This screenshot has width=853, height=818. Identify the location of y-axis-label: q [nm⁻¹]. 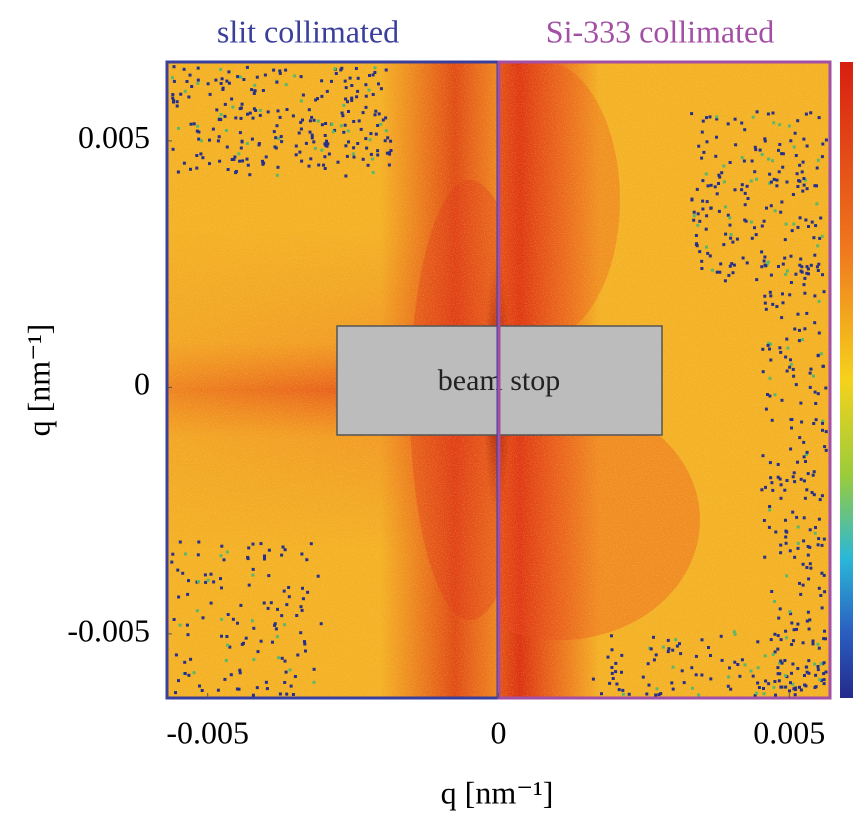
(38, 380).